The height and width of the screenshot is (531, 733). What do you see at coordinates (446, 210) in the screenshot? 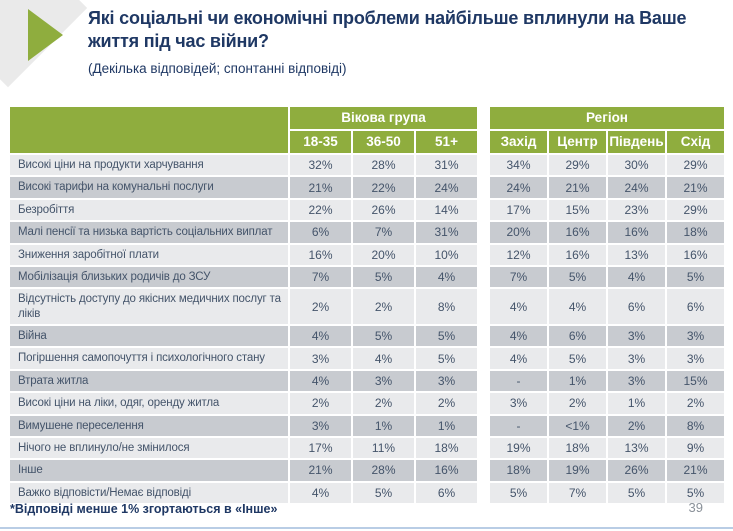
I see `age-value-cell: 14%` at bounding box center [446, 210].